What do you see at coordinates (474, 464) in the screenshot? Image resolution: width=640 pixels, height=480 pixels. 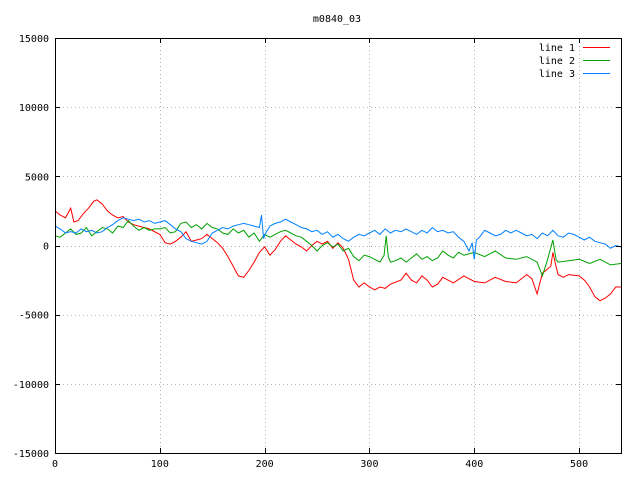 I see `x-tick-label: 400` at bounding box center [474, 464].